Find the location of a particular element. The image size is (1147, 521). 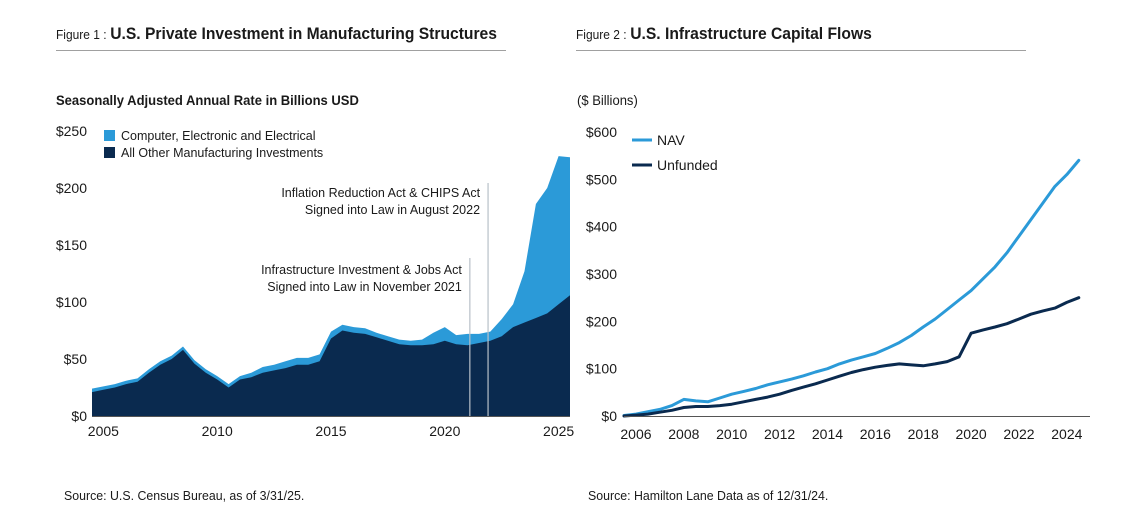

figure1-number: Figure 1 : is located at coordinates (81, 34).